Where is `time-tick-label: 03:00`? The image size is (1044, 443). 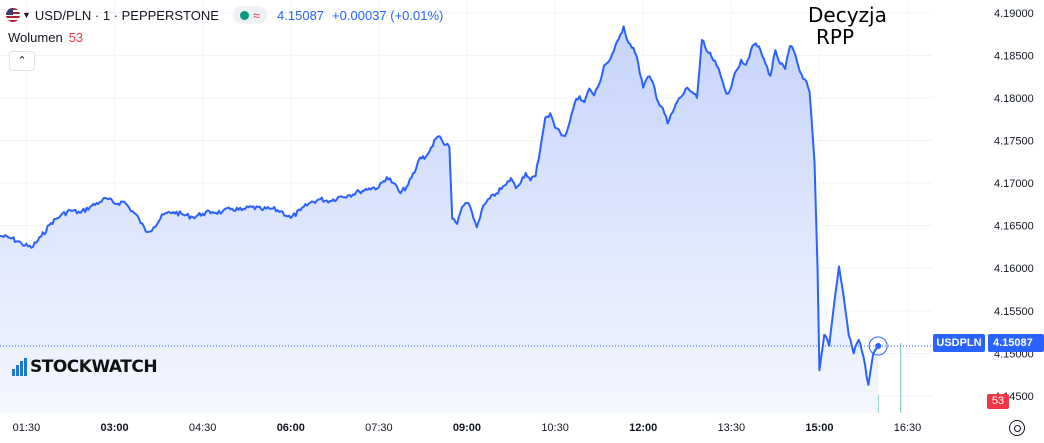 time-tick-label: 03:00 is located at coordinates (114, 428).